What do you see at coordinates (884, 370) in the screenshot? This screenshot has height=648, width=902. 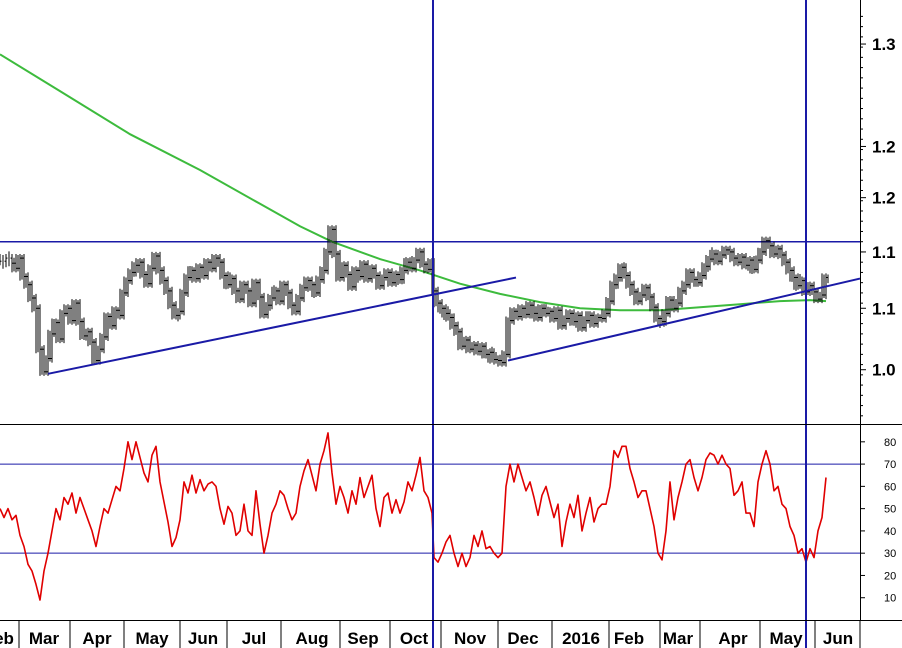 I see `price-axis-label: 1.0` at bounding box center [884, 370].